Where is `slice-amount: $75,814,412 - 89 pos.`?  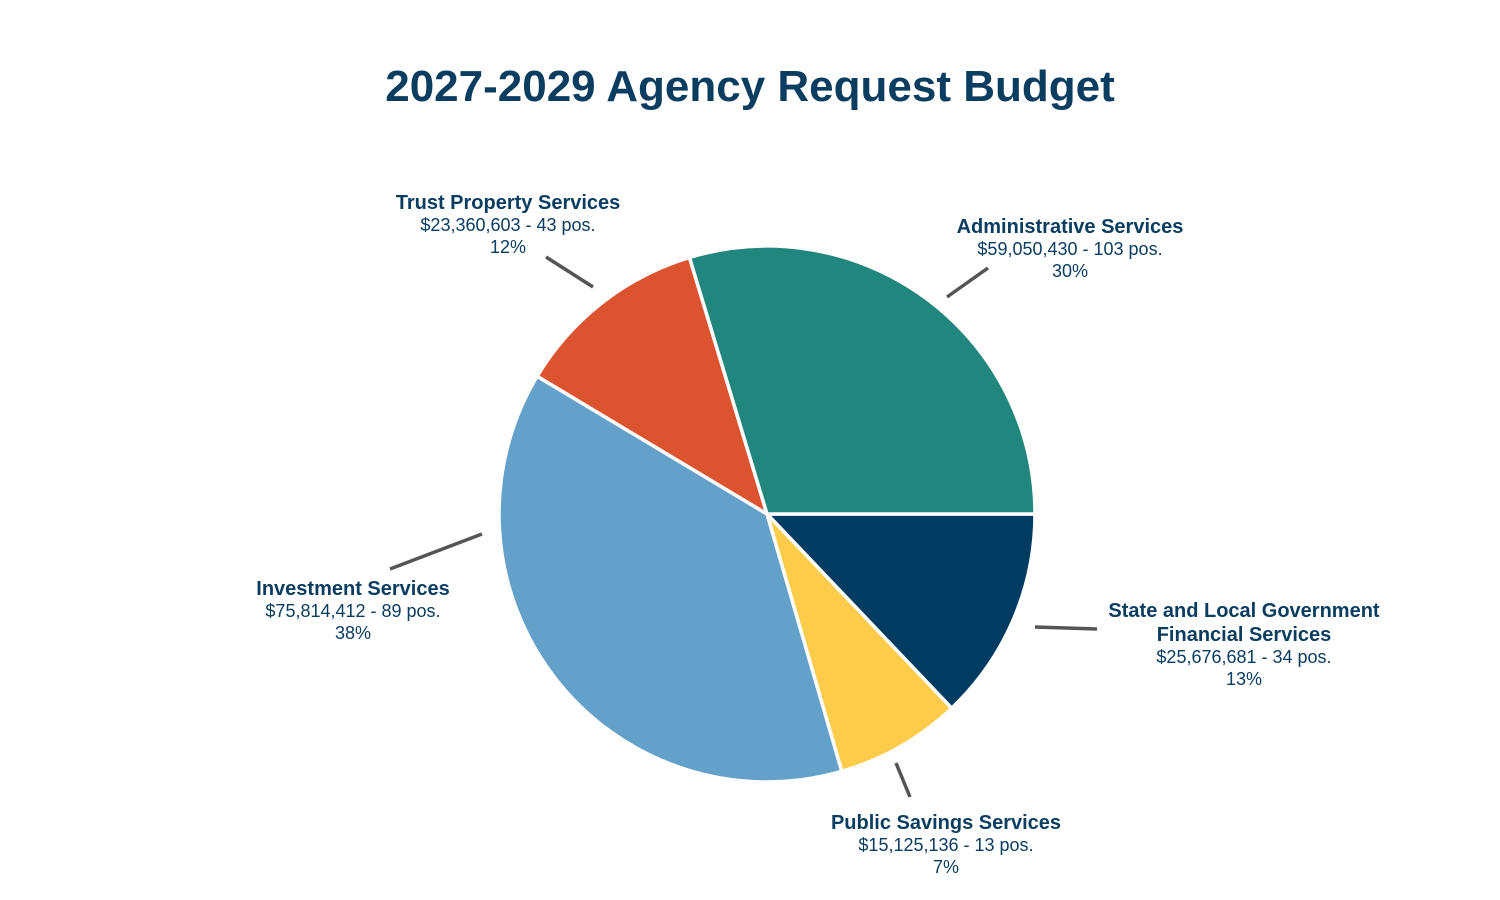 slice-amount: $75,814,412 - 89 pos. is located at coordinates (352, 611).